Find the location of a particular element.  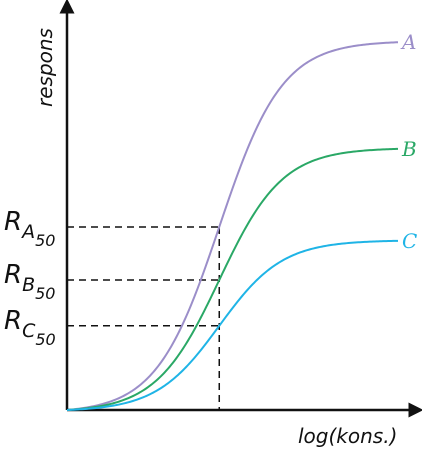

series-label-c: C is located at coordinates (409, 241).